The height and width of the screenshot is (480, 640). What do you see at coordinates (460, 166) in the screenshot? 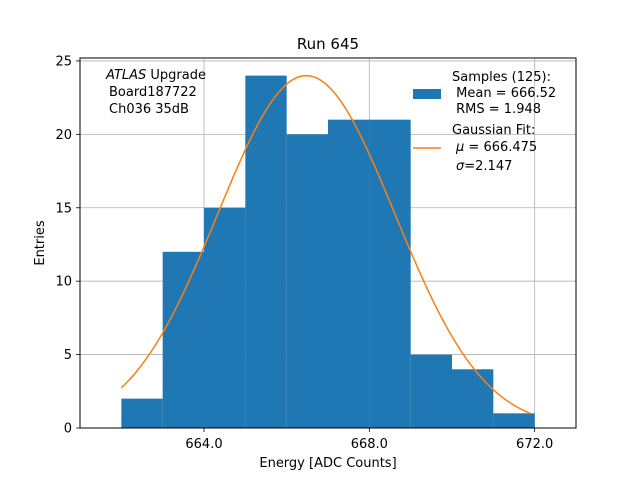
I see `legend-sigma-symbol: σ` at bounding box center [460, 166].